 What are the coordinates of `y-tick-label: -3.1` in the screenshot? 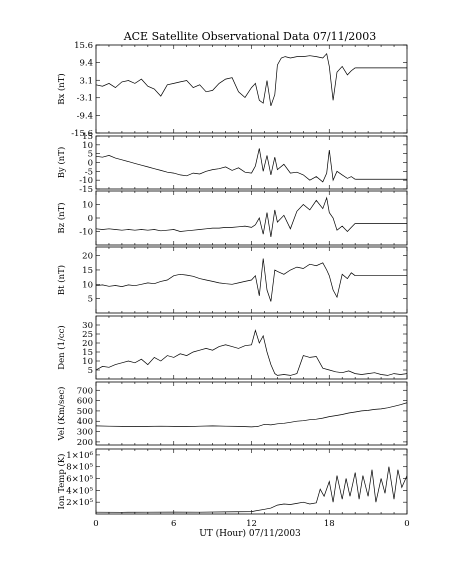 It's located at (85, 99).